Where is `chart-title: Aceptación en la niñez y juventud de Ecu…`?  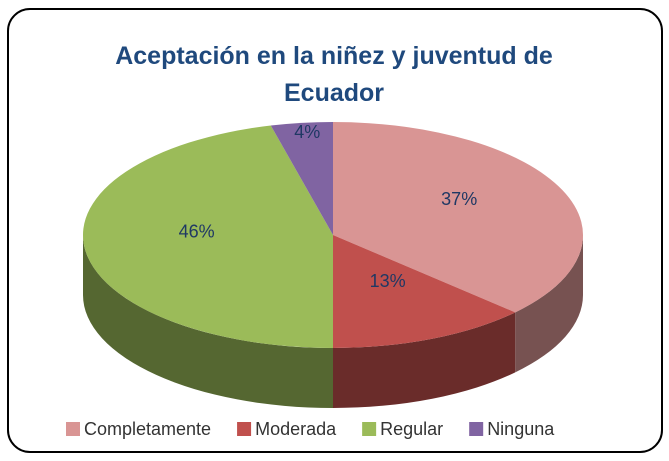
chart-title: Aceptación en la niñez y juventud de Ecu… is located at coordinates (334, 74).